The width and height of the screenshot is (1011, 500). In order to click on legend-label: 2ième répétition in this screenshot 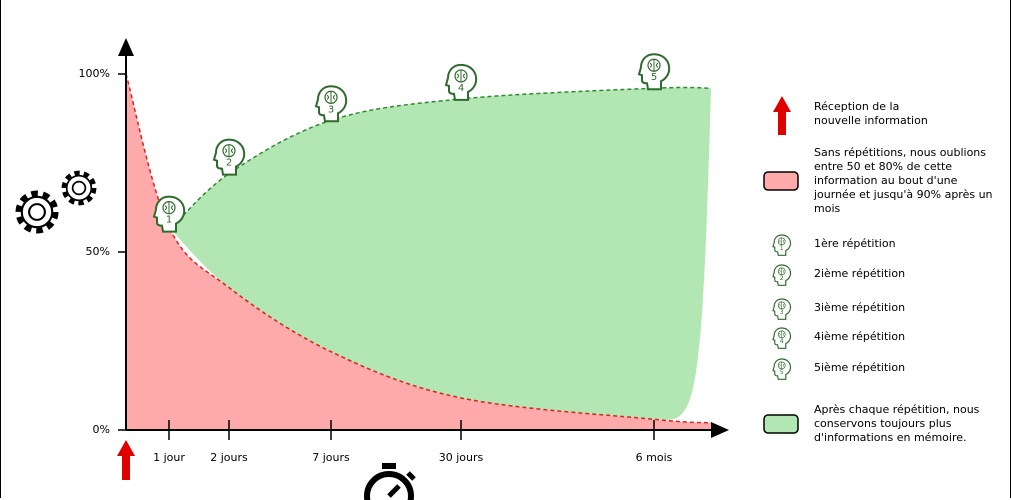, I will do `click(859, 273)`.